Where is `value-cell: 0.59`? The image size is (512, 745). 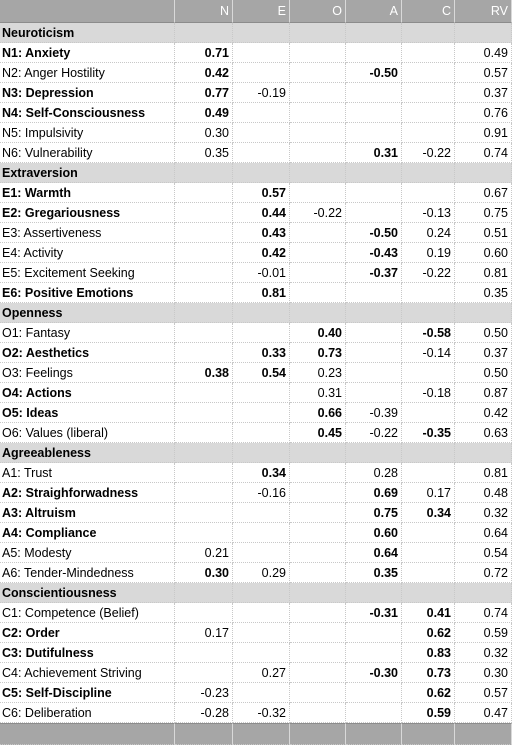
value-cell: 0.59 is located at coordinates (428, 713).